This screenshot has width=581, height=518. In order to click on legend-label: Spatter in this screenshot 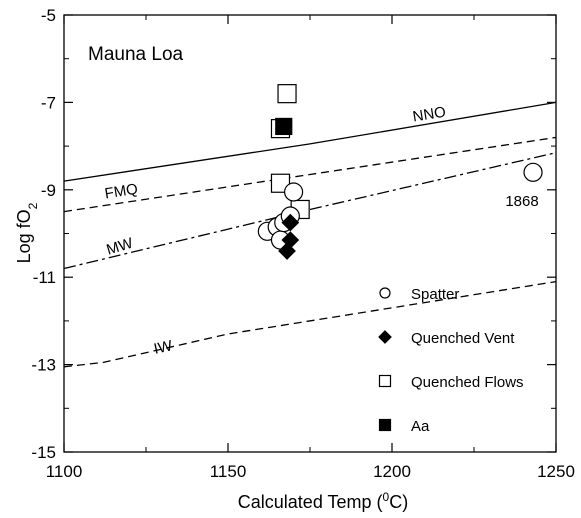, I will do `click(435, 294)`.